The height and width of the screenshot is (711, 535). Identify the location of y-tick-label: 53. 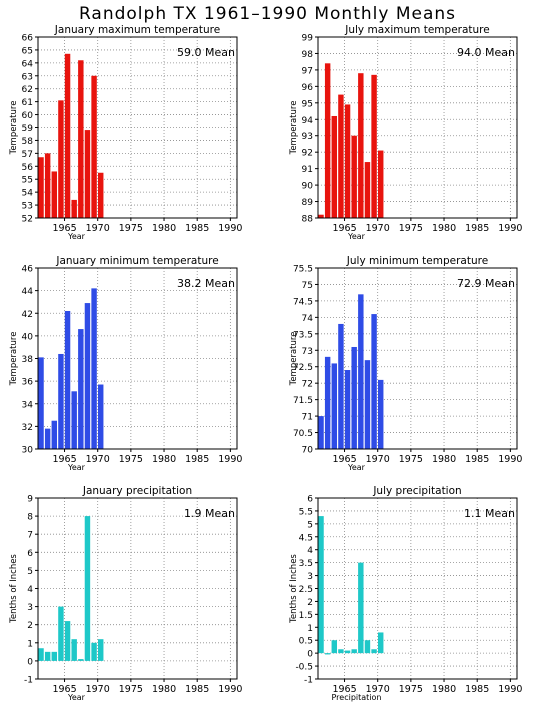
(27, 207).